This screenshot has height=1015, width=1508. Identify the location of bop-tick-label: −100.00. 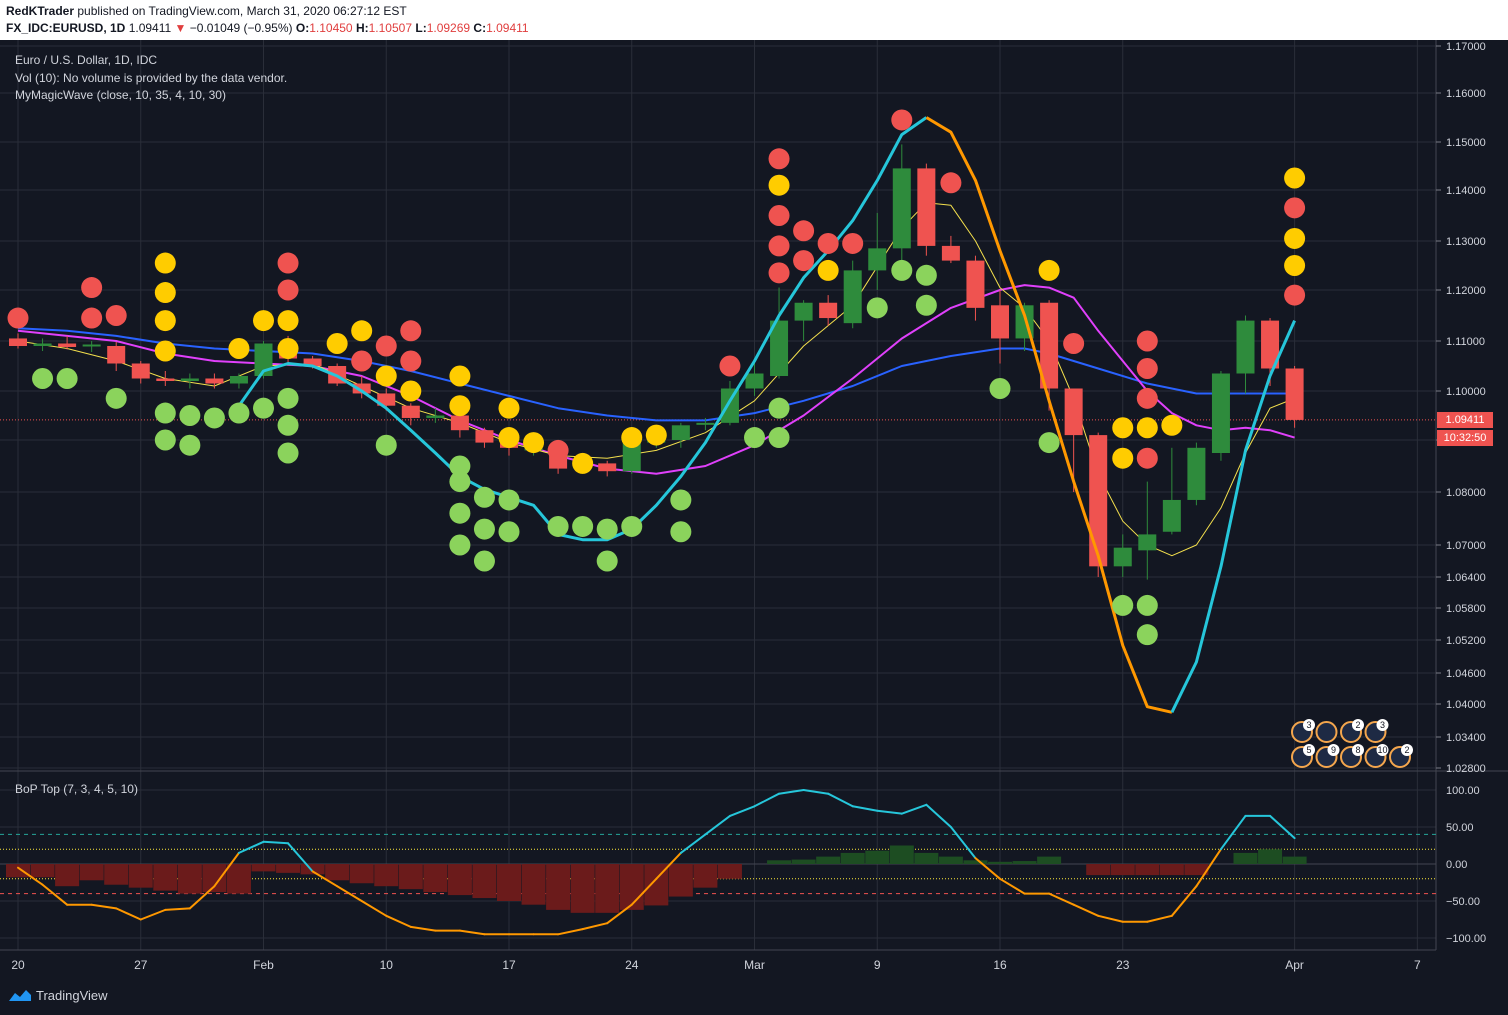
(1466, 939).